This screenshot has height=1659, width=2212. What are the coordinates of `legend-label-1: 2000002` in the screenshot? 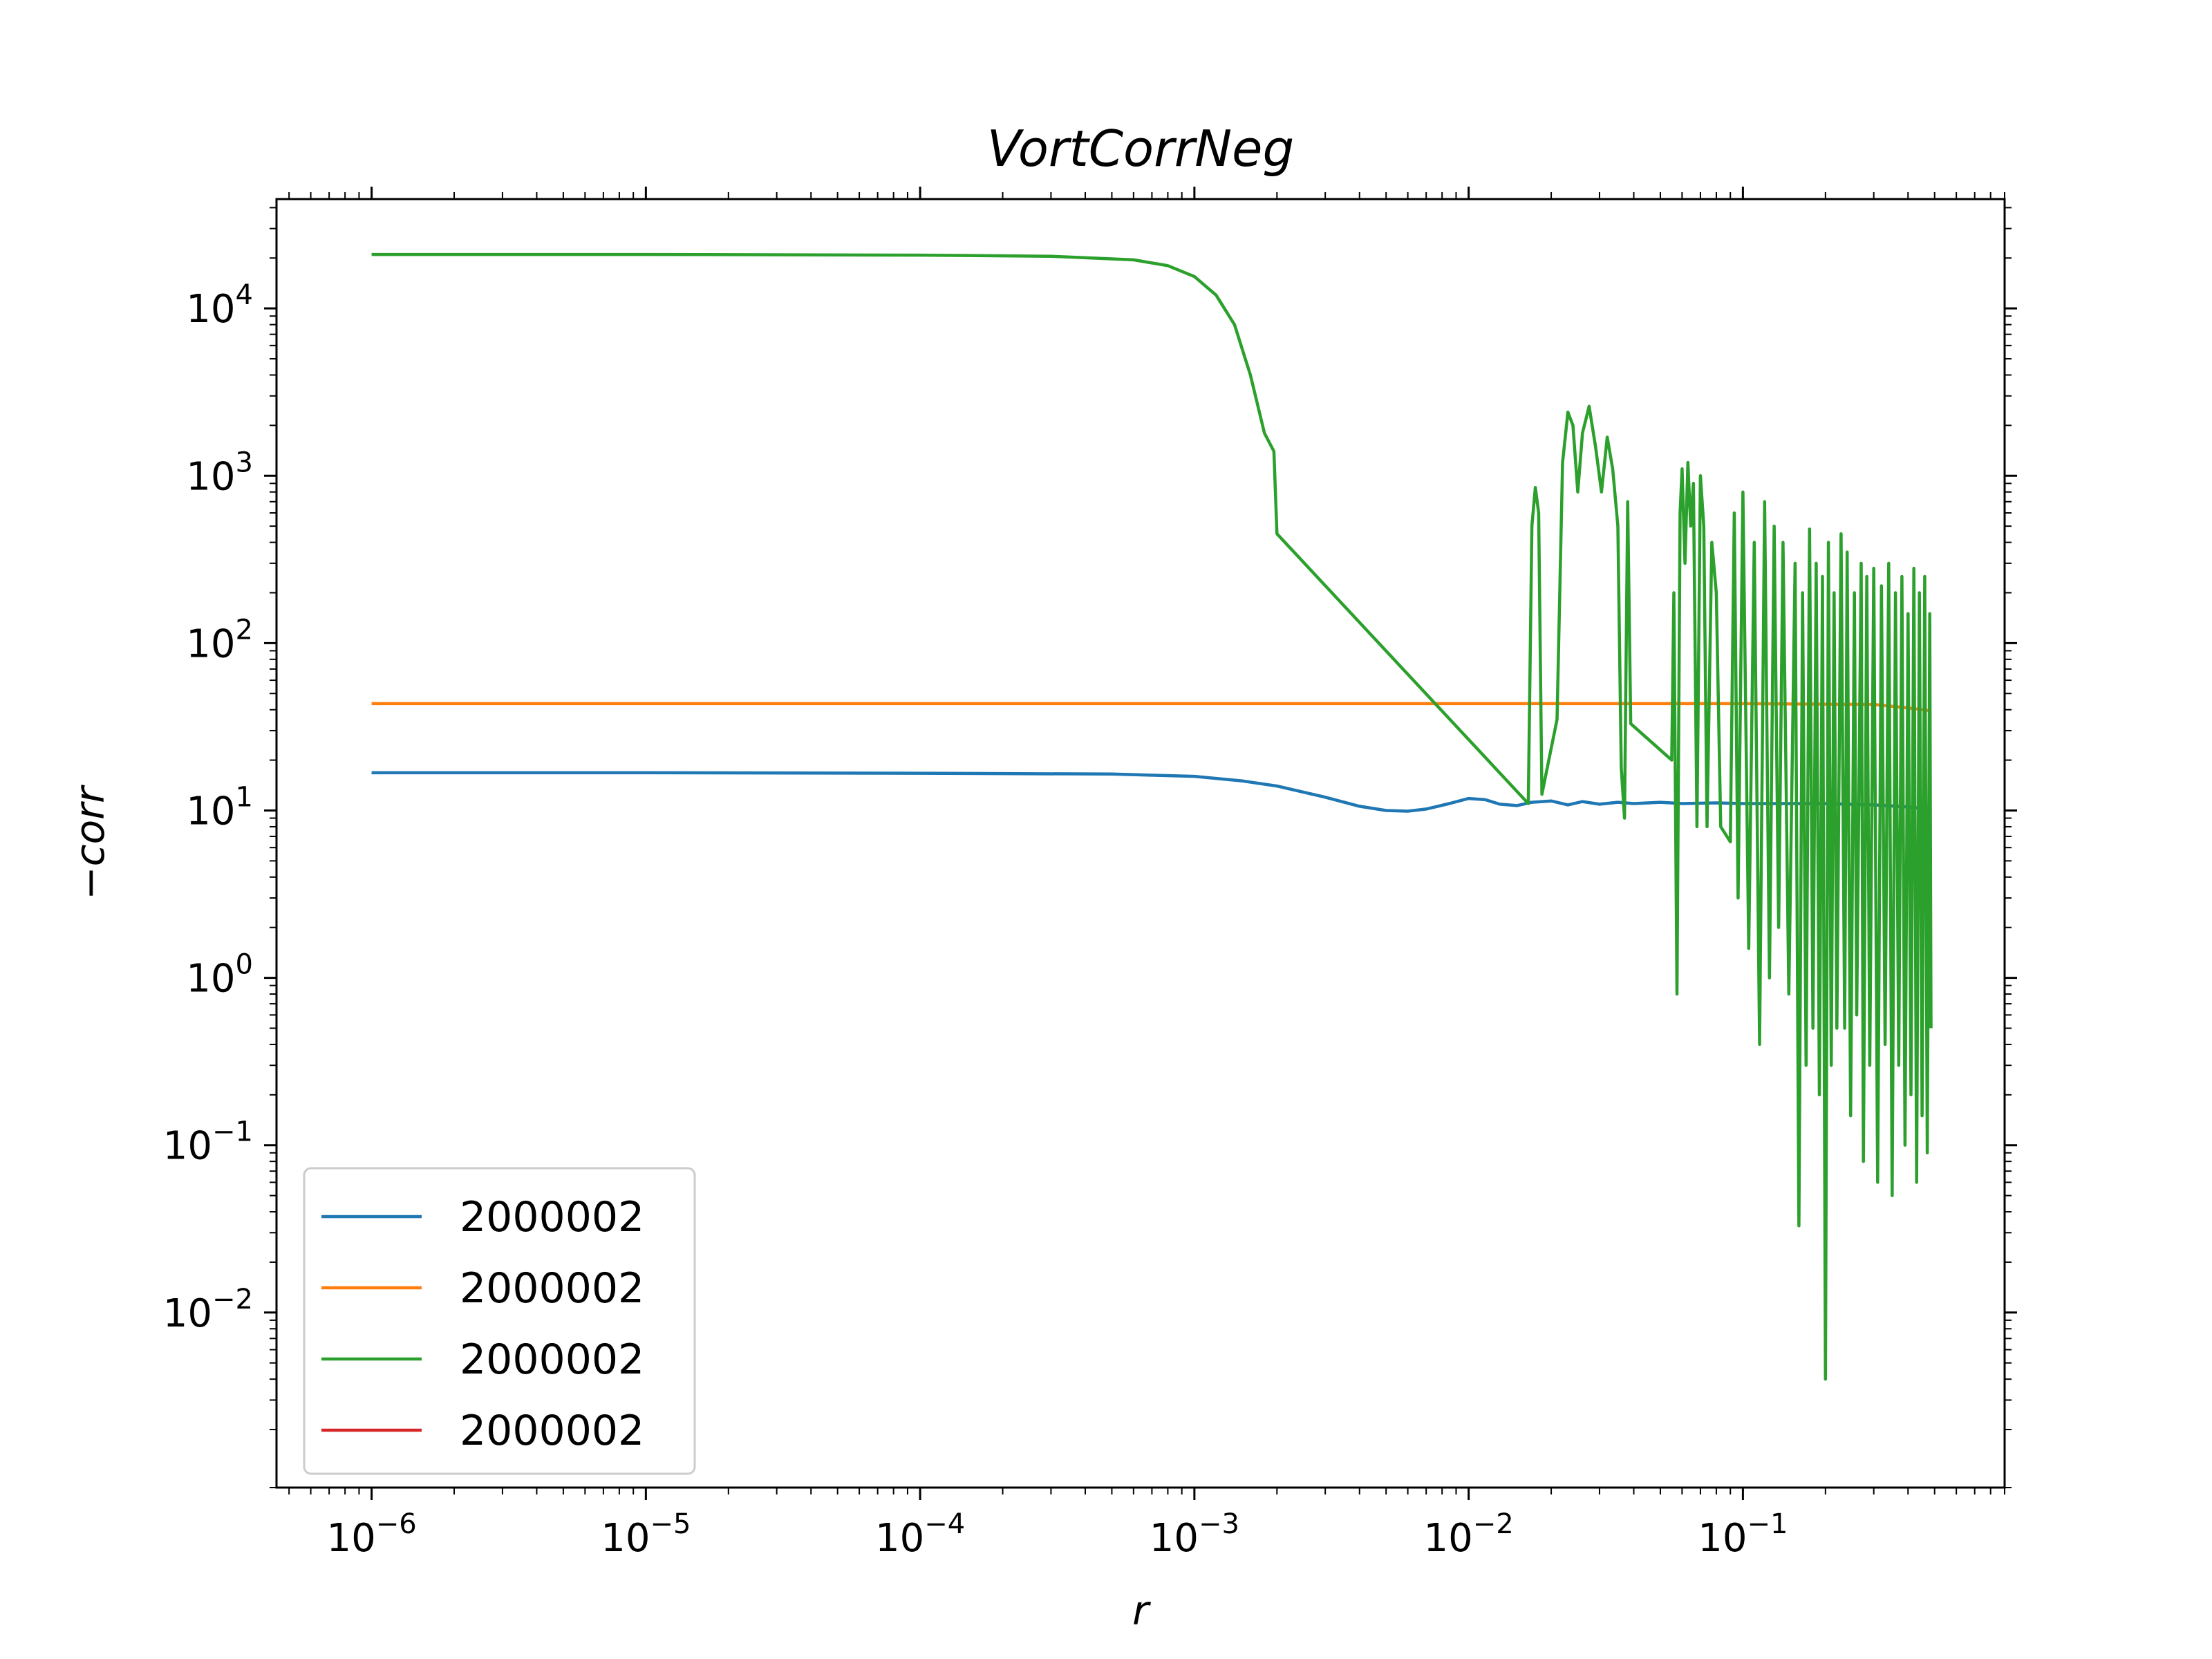 It's located at (552, 1217).